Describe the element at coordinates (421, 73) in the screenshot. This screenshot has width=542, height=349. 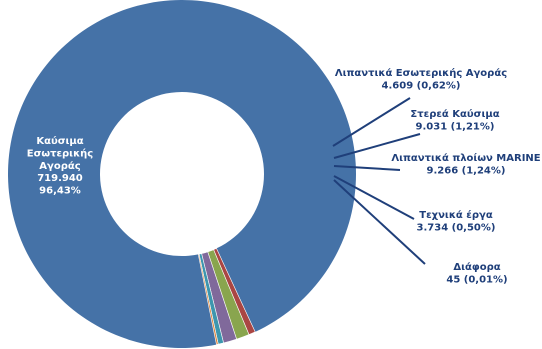
I see `slice-label-1-line-0: Λιπαντικά Εσωτερικής Αγοράς` at that location.